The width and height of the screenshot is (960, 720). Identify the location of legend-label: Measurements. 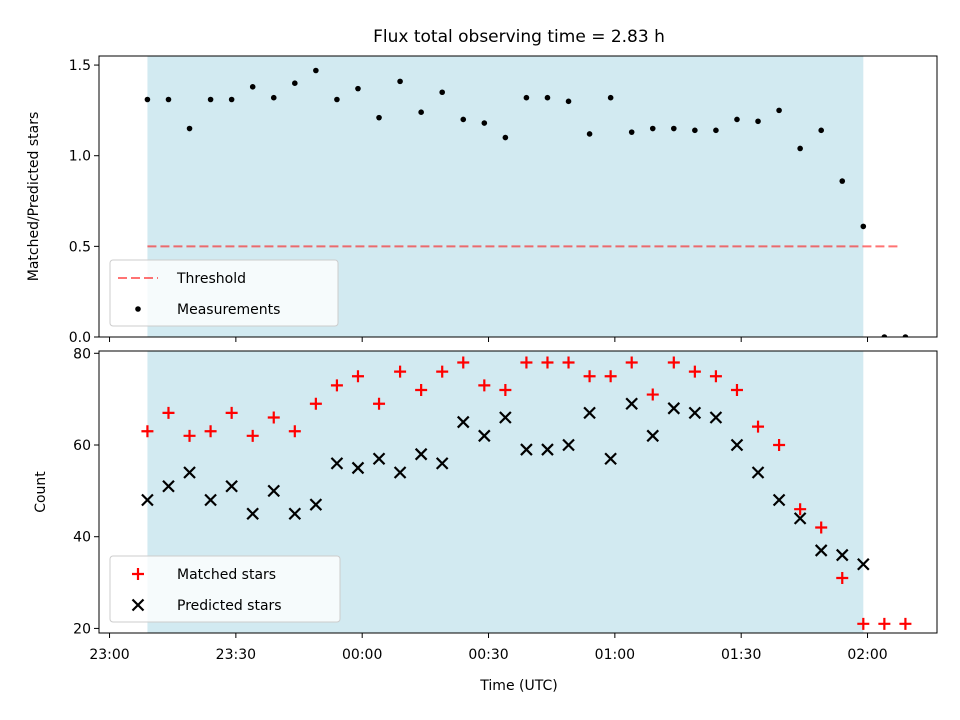
(228, 310).